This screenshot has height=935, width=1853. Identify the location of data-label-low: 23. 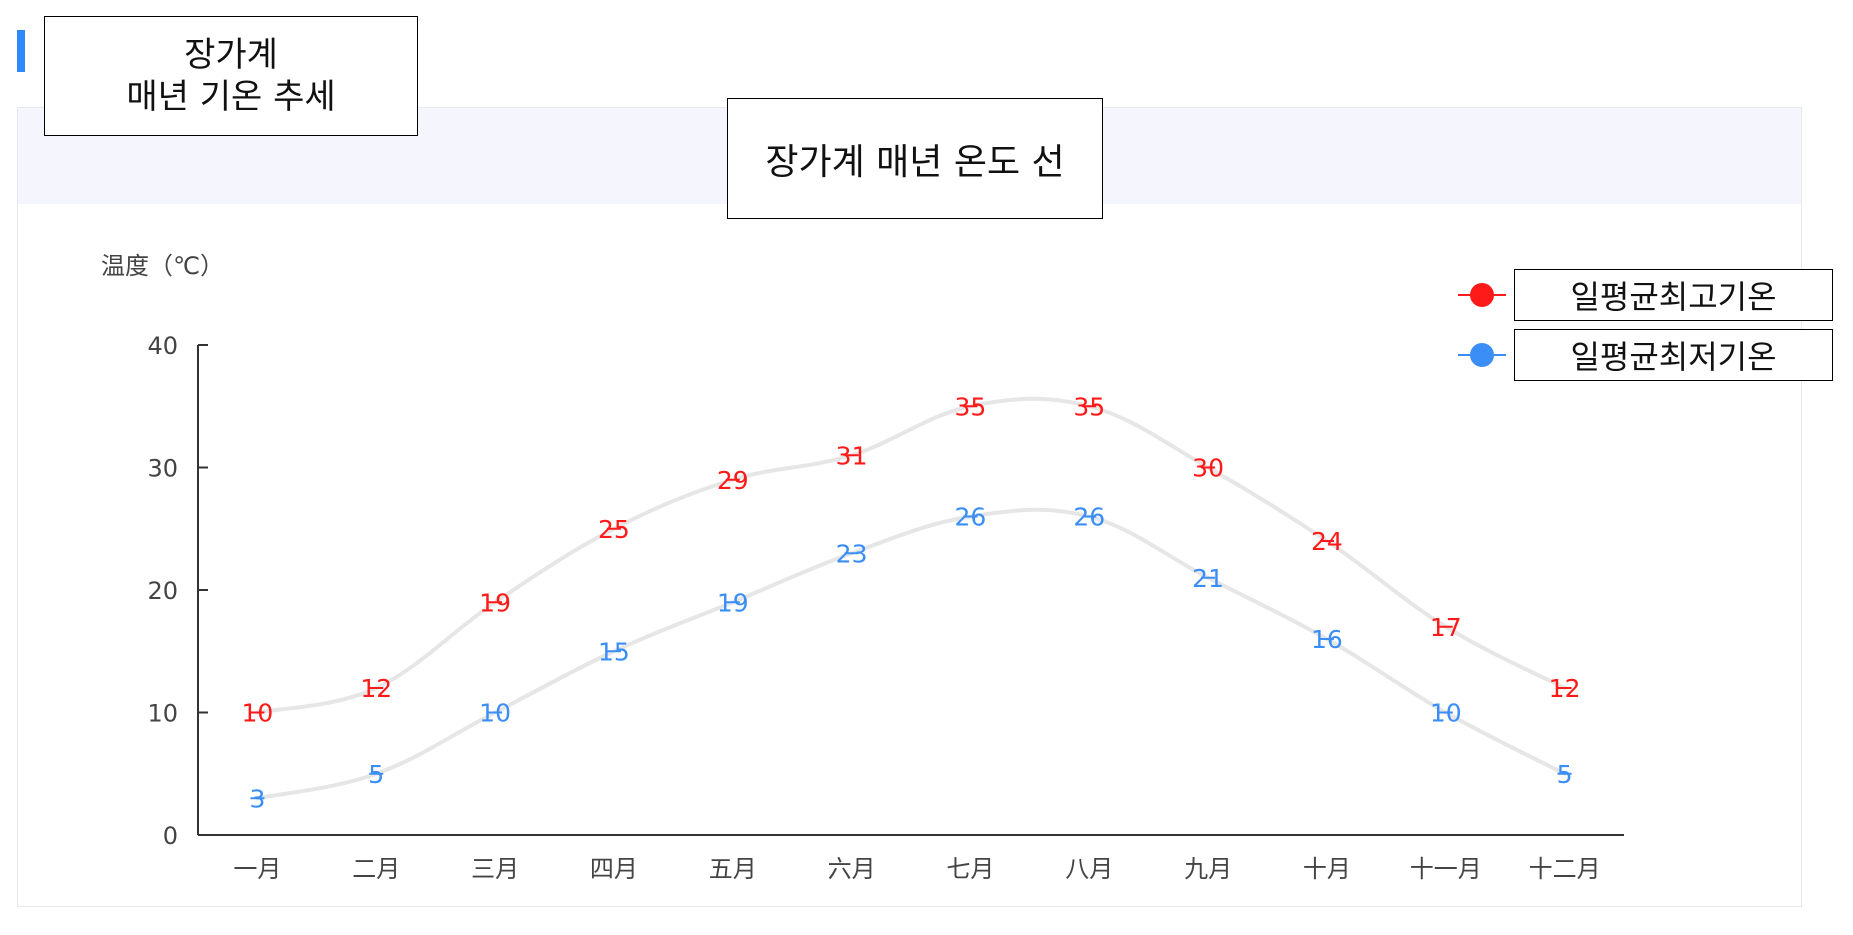
(852, 553).